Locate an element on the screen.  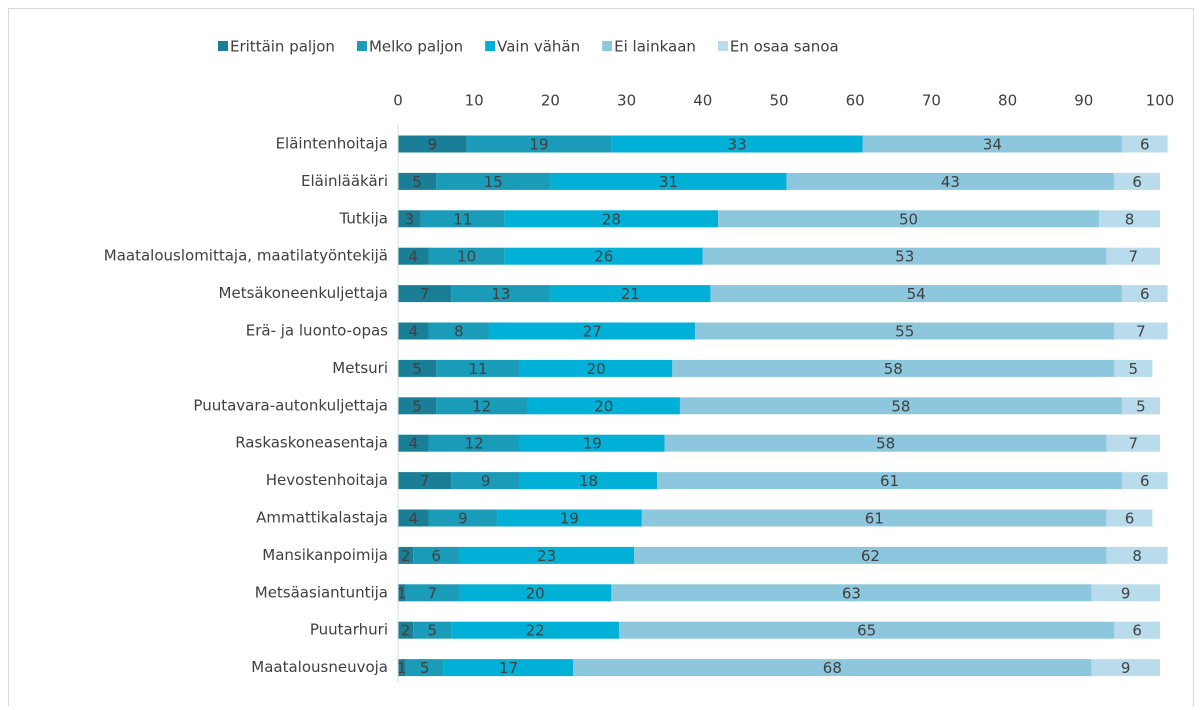
y-tick-label: Metsuri is located at coordinates (360, 368).